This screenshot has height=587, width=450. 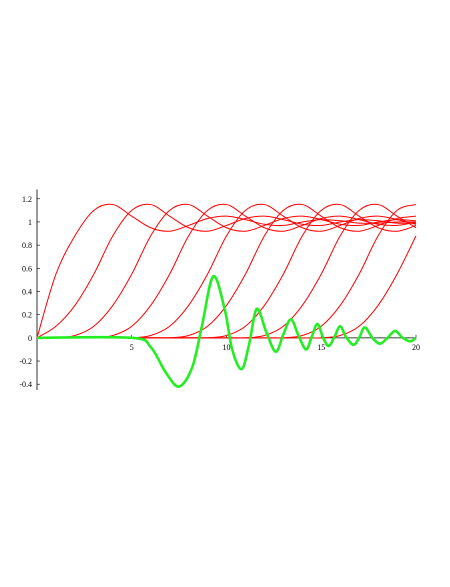 I want to click on y-tick-label: 1.2, so click(x=27, y=199).